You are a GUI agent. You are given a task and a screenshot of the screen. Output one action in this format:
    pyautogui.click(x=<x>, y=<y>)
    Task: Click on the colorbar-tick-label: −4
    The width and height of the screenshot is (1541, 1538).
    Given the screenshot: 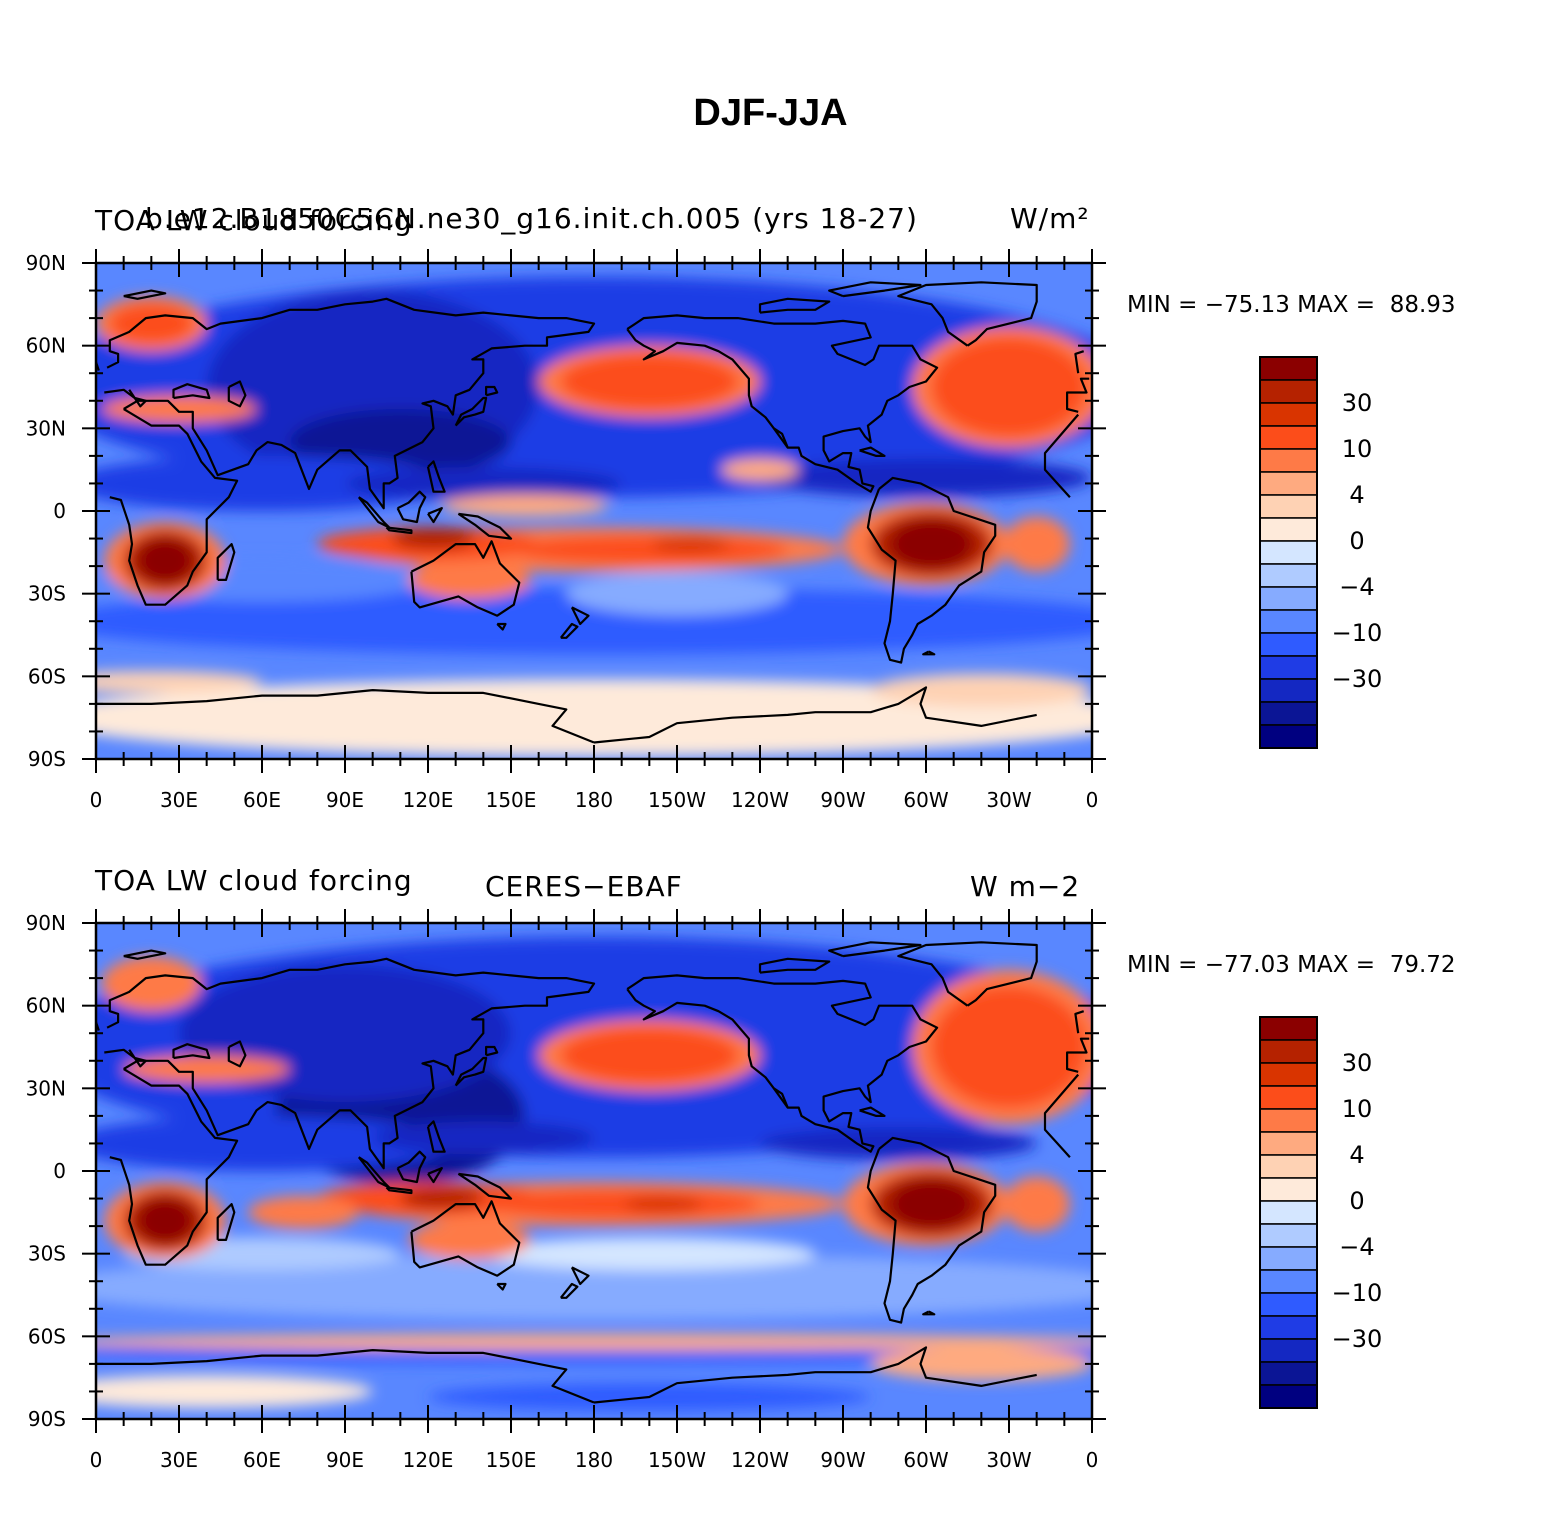 What is the action you would take?
    pyautogui.click(x=1356, y=587)
    